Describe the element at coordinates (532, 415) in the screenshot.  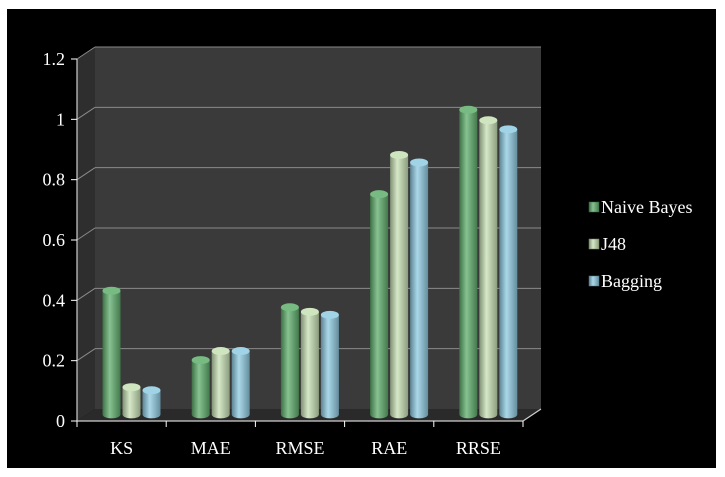
I see `floor-edge` at that location.